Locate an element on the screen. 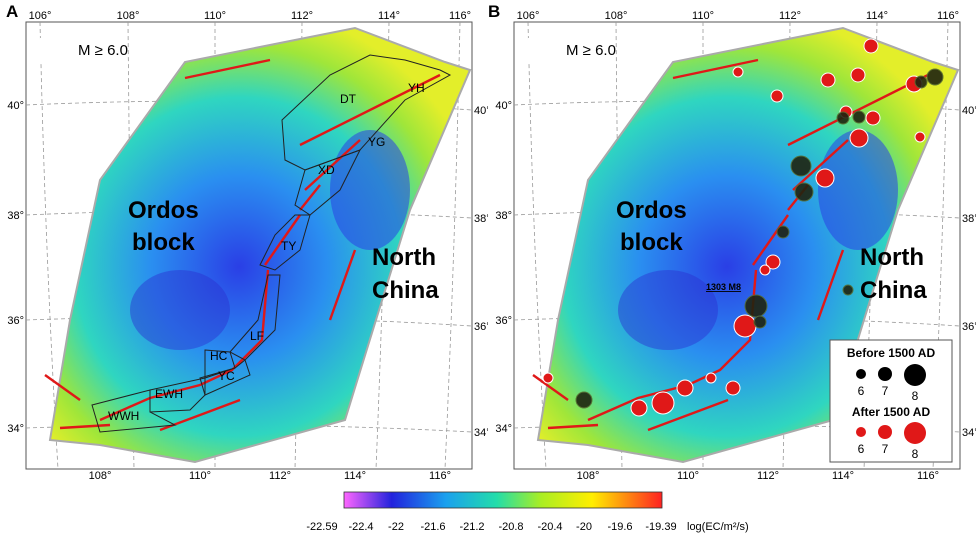  lat-ticks-right: 40° 38° 36° 34° is located at coordinates (969, 272).